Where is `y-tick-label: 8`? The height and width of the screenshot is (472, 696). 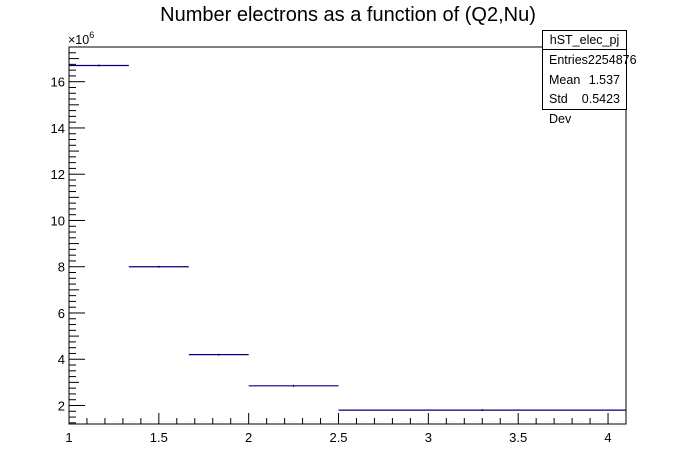 y-tick-label: 8 is located at coordinates (61, 267).